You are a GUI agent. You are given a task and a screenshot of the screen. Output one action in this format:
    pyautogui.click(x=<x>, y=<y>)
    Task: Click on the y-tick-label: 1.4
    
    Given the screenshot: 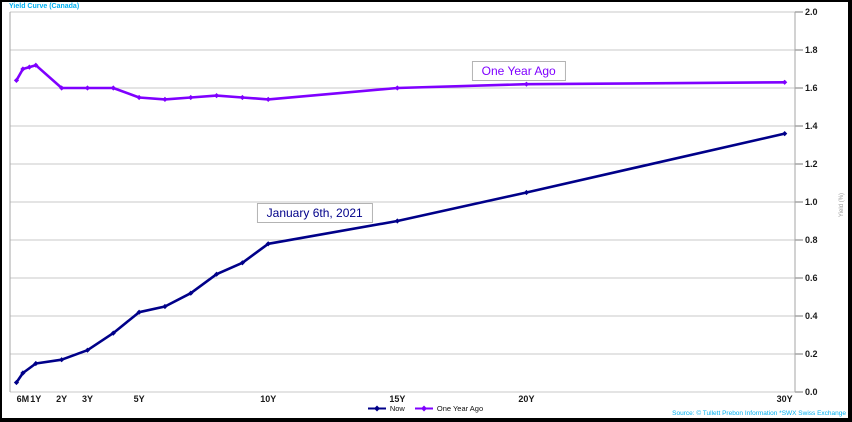 What is the action you would take?
    pyautogui.click(x=811, y=125)
    